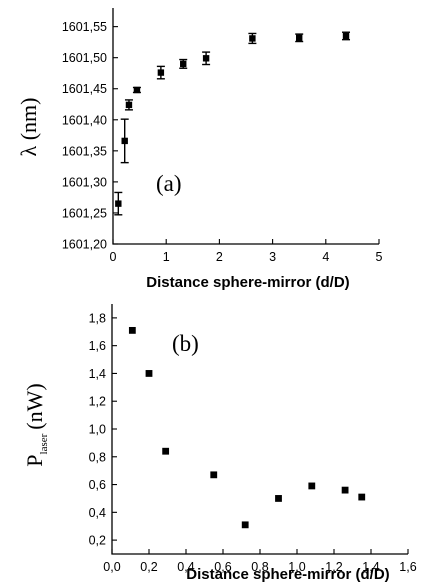  I want to click on x-tick-label: 1, so click(166, 257).